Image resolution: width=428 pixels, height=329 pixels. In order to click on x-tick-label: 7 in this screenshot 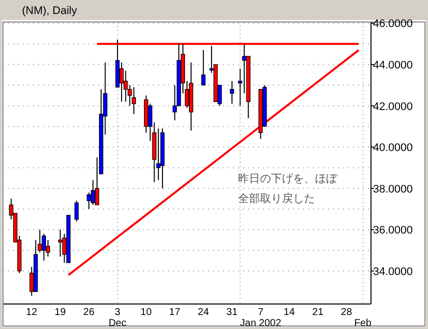, I will do `click(261, 312)`.